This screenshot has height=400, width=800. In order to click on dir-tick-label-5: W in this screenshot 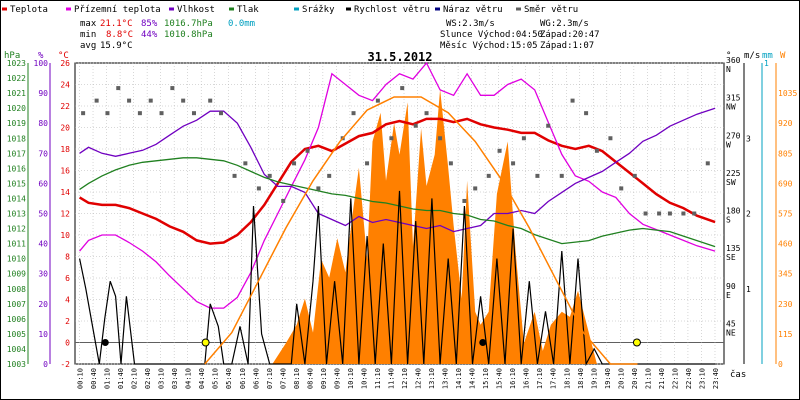, I will do `click(728, 144)`.